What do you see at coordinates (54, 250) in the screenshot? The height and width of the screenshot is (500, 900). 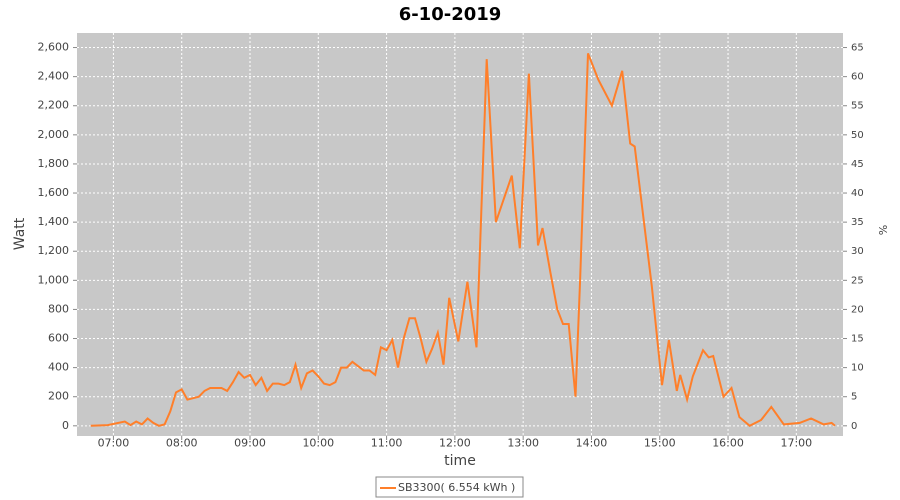 I see `y-tick-label: 1,200` at bounding box center [54, 250].